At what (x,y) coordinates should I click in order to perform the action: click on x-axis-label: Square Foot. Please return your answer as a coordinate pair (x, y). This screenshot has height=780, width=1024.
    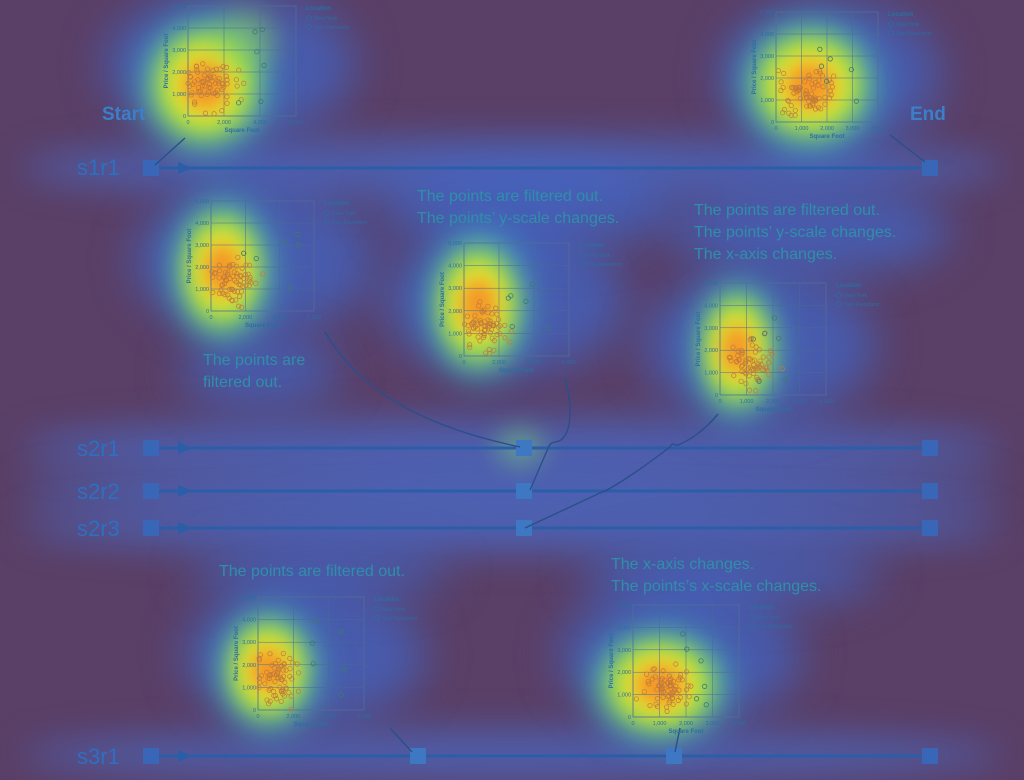
    Looking at the image, I should click on (685, 732).